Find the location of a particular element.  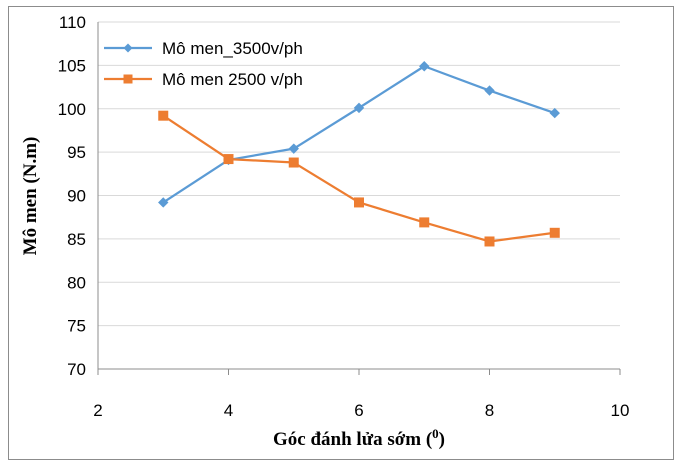

x-tick-label: 8 is located at coordinates (489, 410).